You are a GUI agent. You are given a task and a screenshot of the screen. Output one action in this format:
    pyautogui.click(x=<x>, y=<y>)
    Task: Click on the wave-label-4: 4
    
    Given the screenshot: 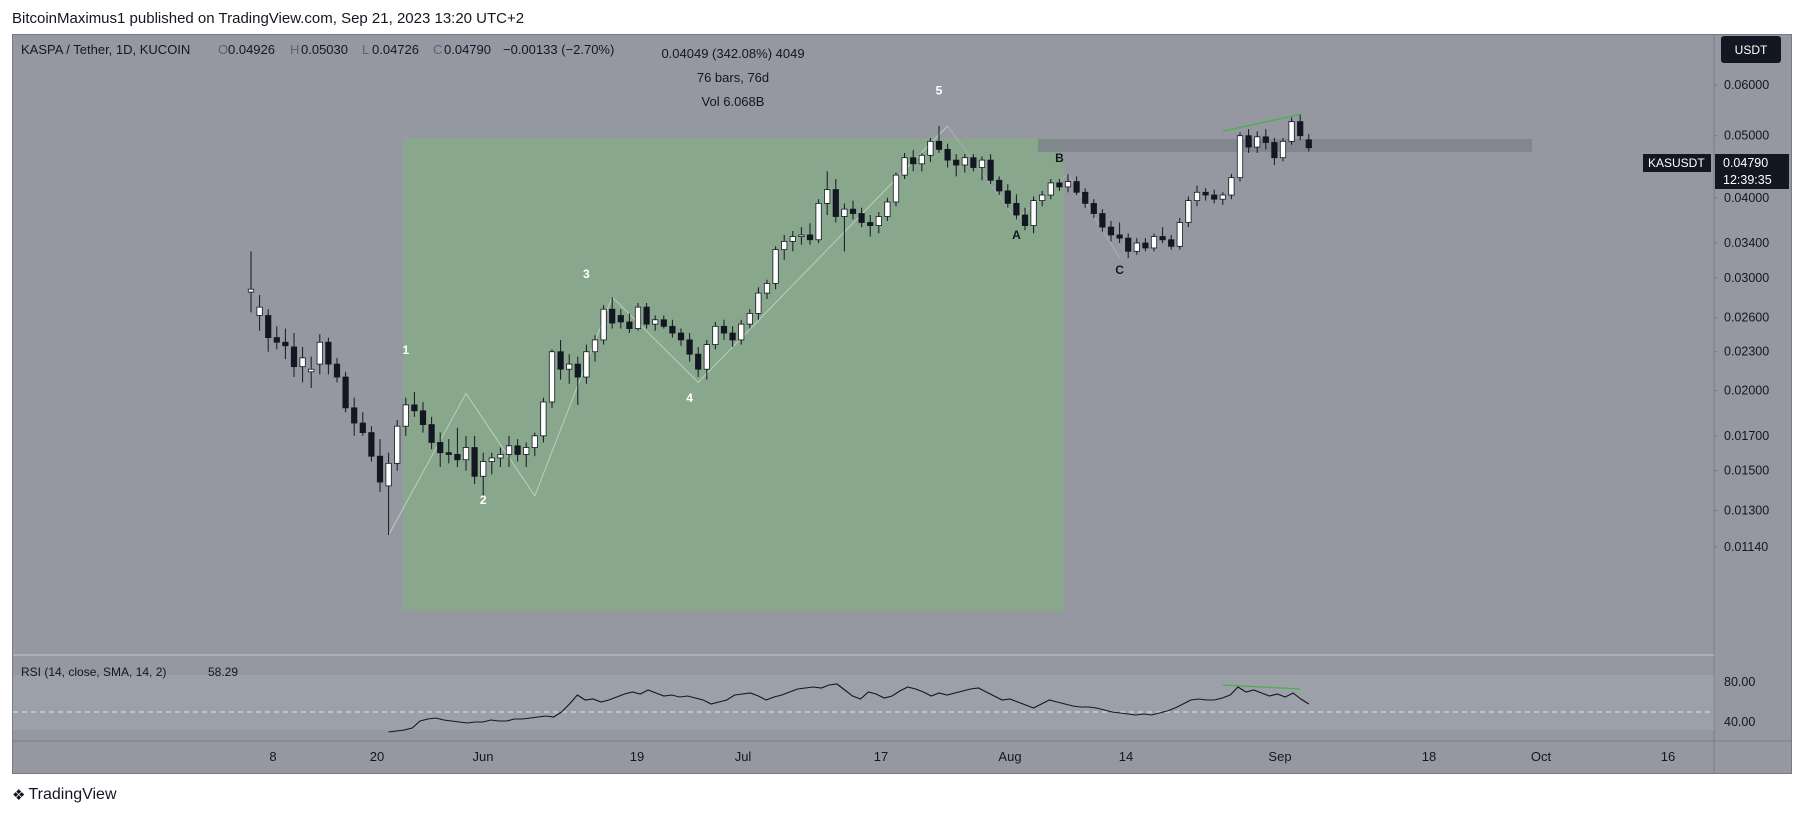 What is the action you would take?
    pyautogui.click(x=689, y=398)
    